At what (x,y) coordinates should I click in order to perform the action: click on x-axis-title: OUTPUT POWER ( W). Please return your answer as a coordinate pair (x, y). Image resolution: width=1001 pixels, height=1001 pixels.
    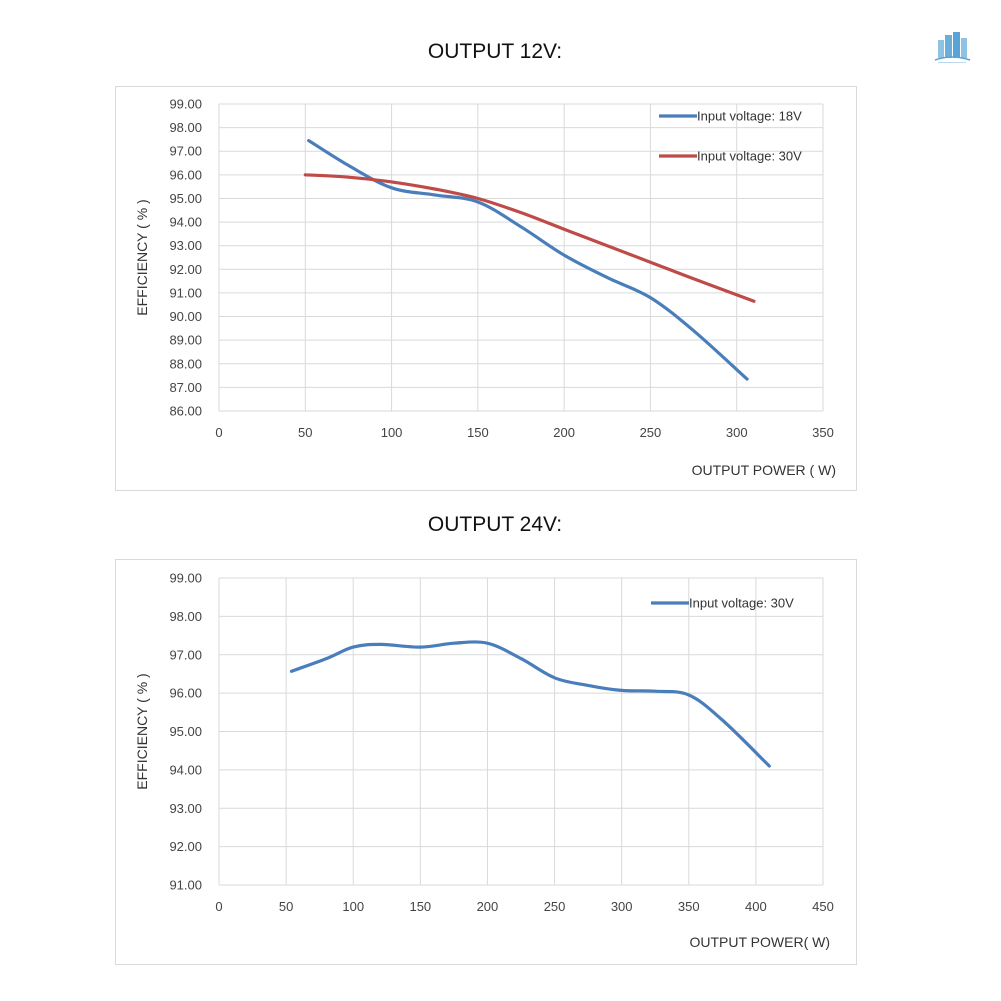
    Looking at the image, I should click on (764, 470).